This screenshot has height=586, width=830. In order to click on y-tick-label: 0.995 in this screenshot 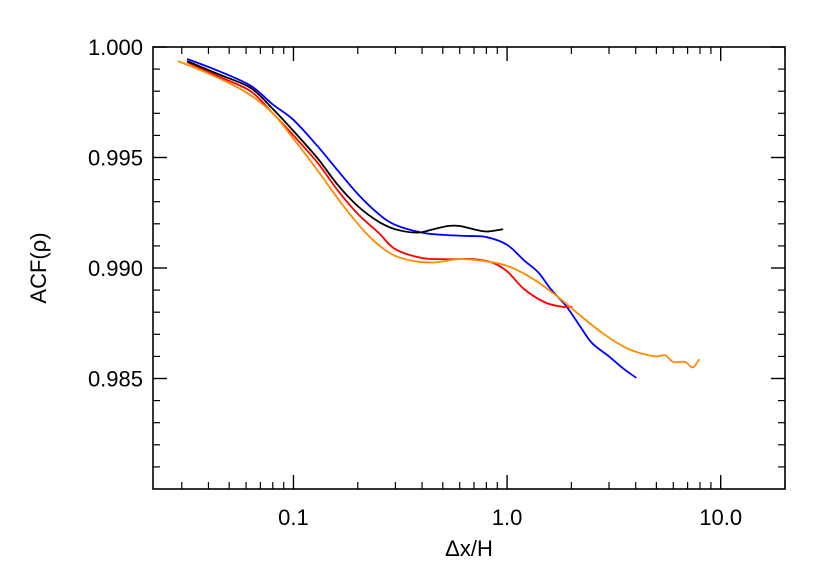, I will do `click(115, 158)`.